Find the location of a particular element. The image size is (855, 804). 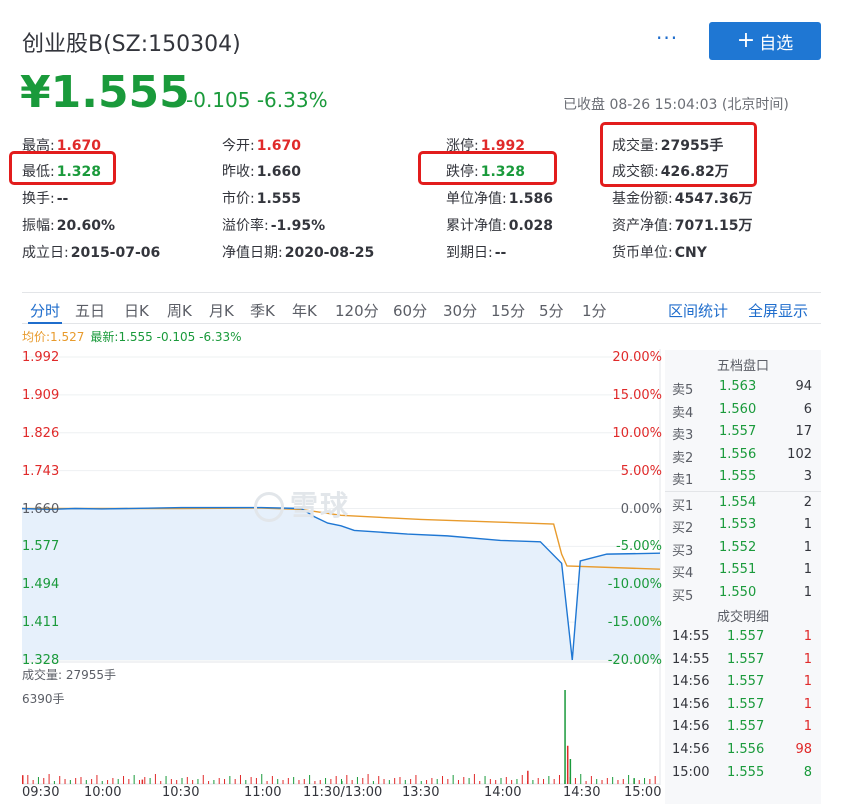

add-to-watchlist-button: + 自选 is located at coordinates (765, 41).